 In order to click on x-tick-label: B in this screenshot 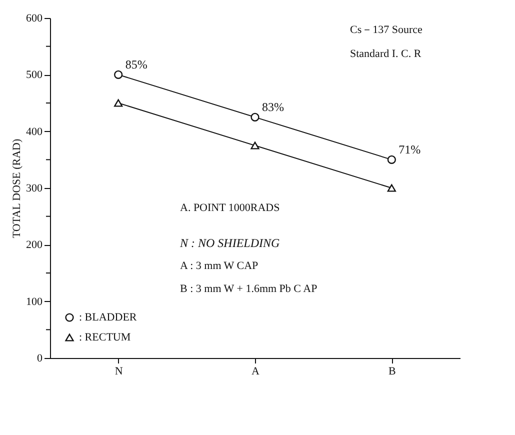, I will do `click(392, 372)`.